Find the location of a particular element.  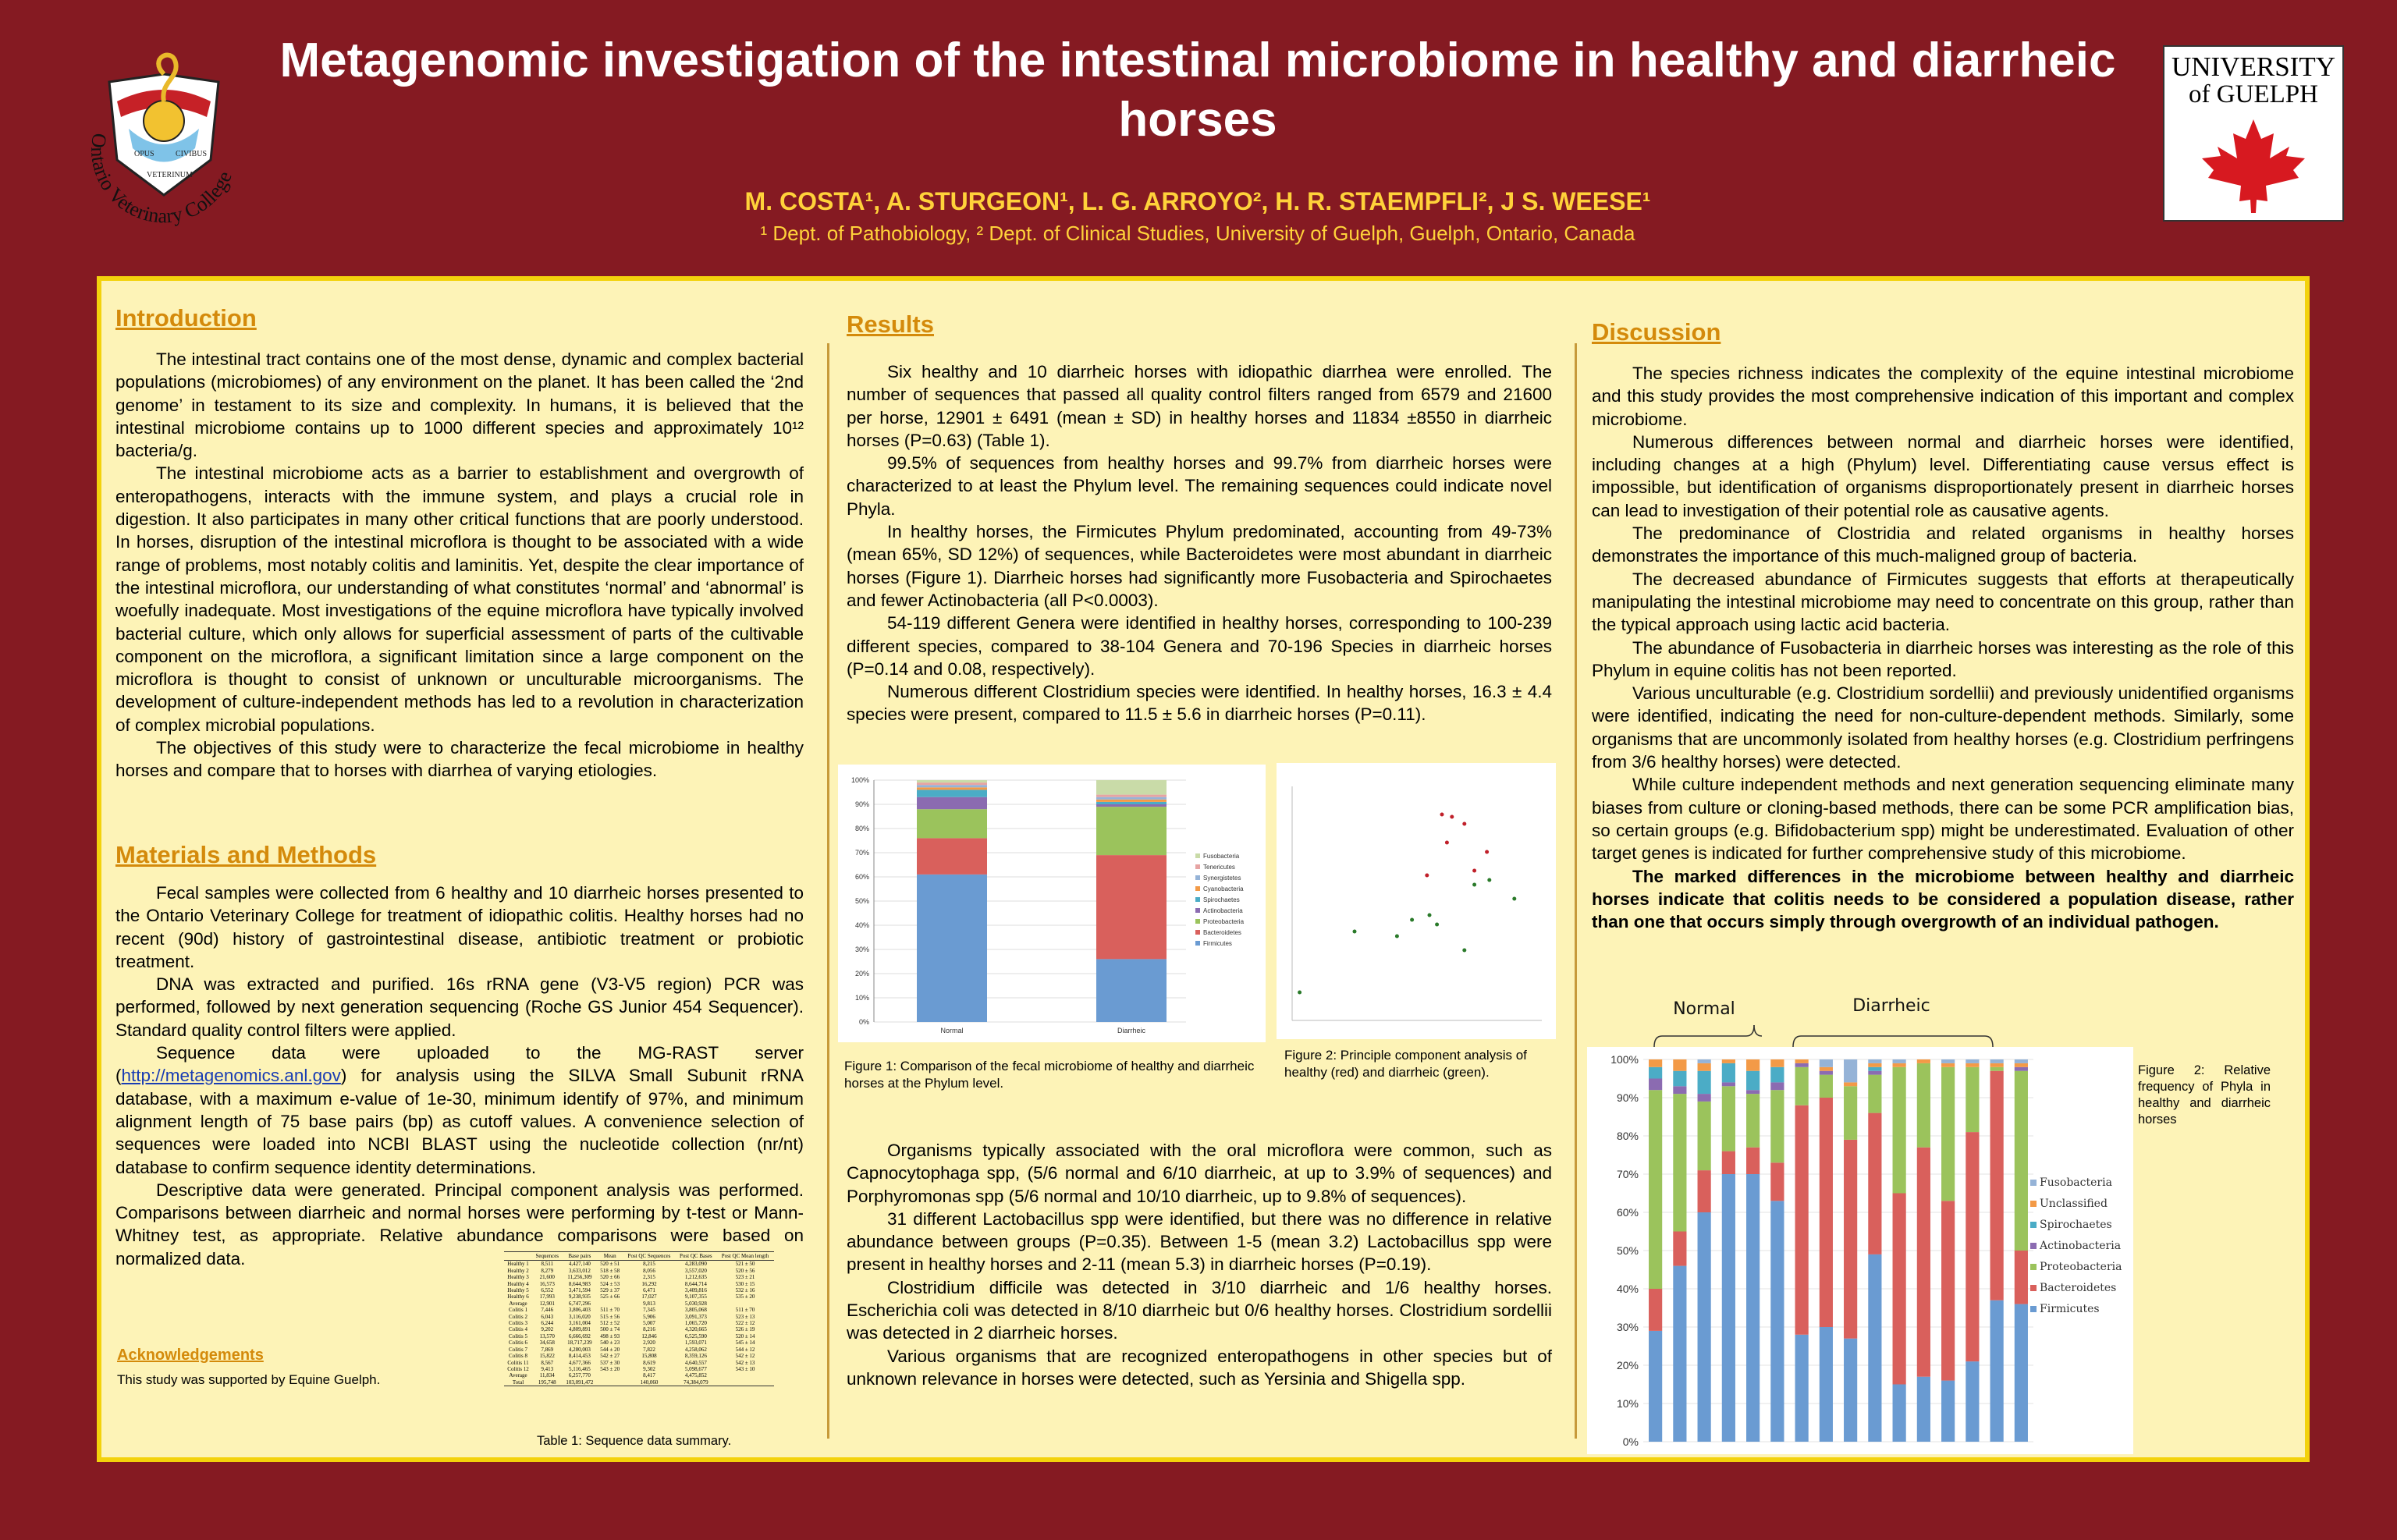

mg-rast-link: http://metagenomics.anl.gov is located at coordinates (231, 1076).